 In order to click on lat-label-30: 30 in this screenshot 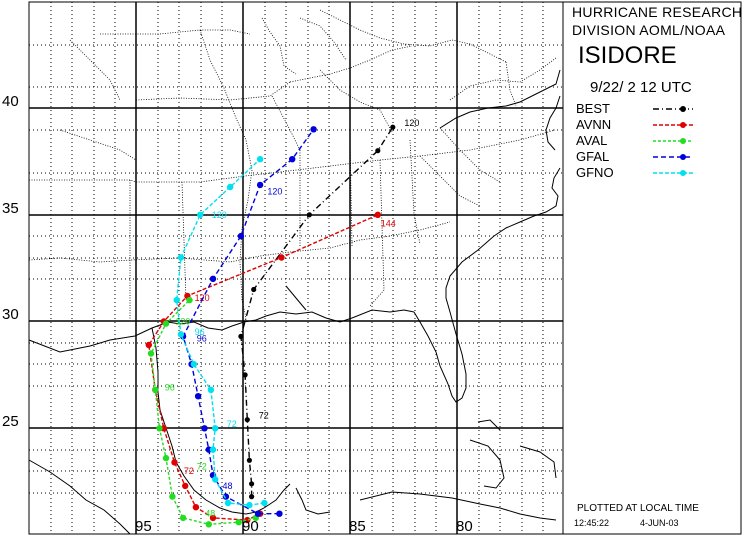, I will do `click(10, 314)`.